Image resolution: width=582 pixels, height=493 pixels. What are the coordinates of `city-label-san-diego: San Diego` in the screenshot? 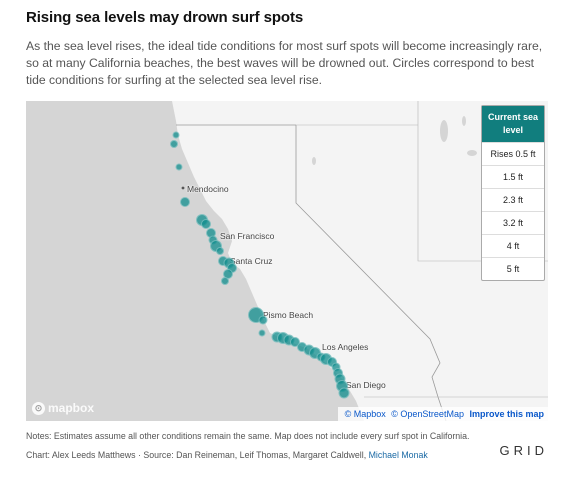 It's located at (366, 385).